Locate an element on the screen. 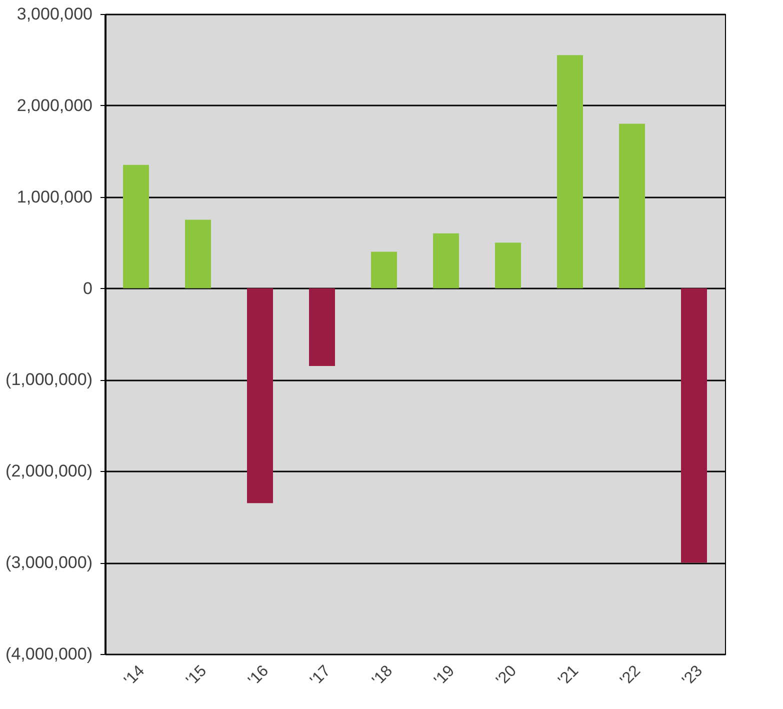 This screenshot has height=709, width=783. x-tick-label: '18 is located at coordinates (382, 676).